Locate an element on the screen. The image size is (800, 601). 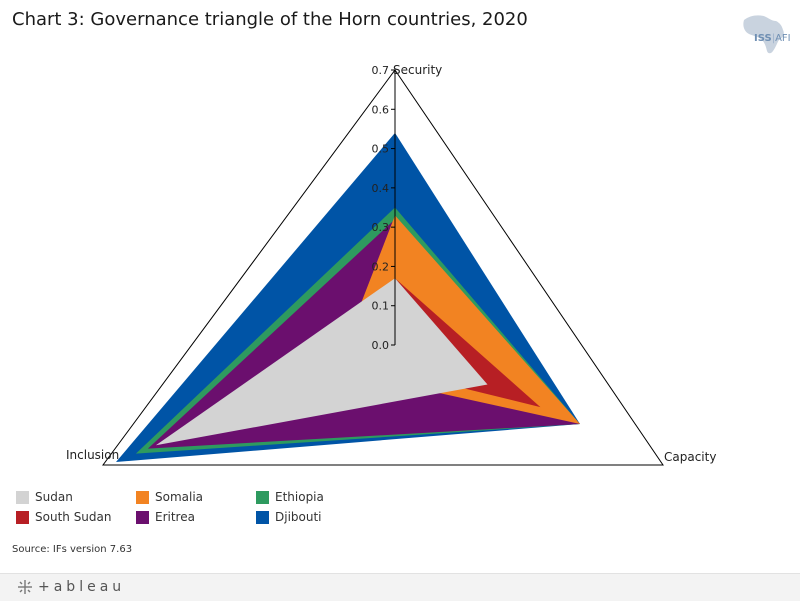
axis-label-inclusion: Inclusion is located at coordinates (92, 455).